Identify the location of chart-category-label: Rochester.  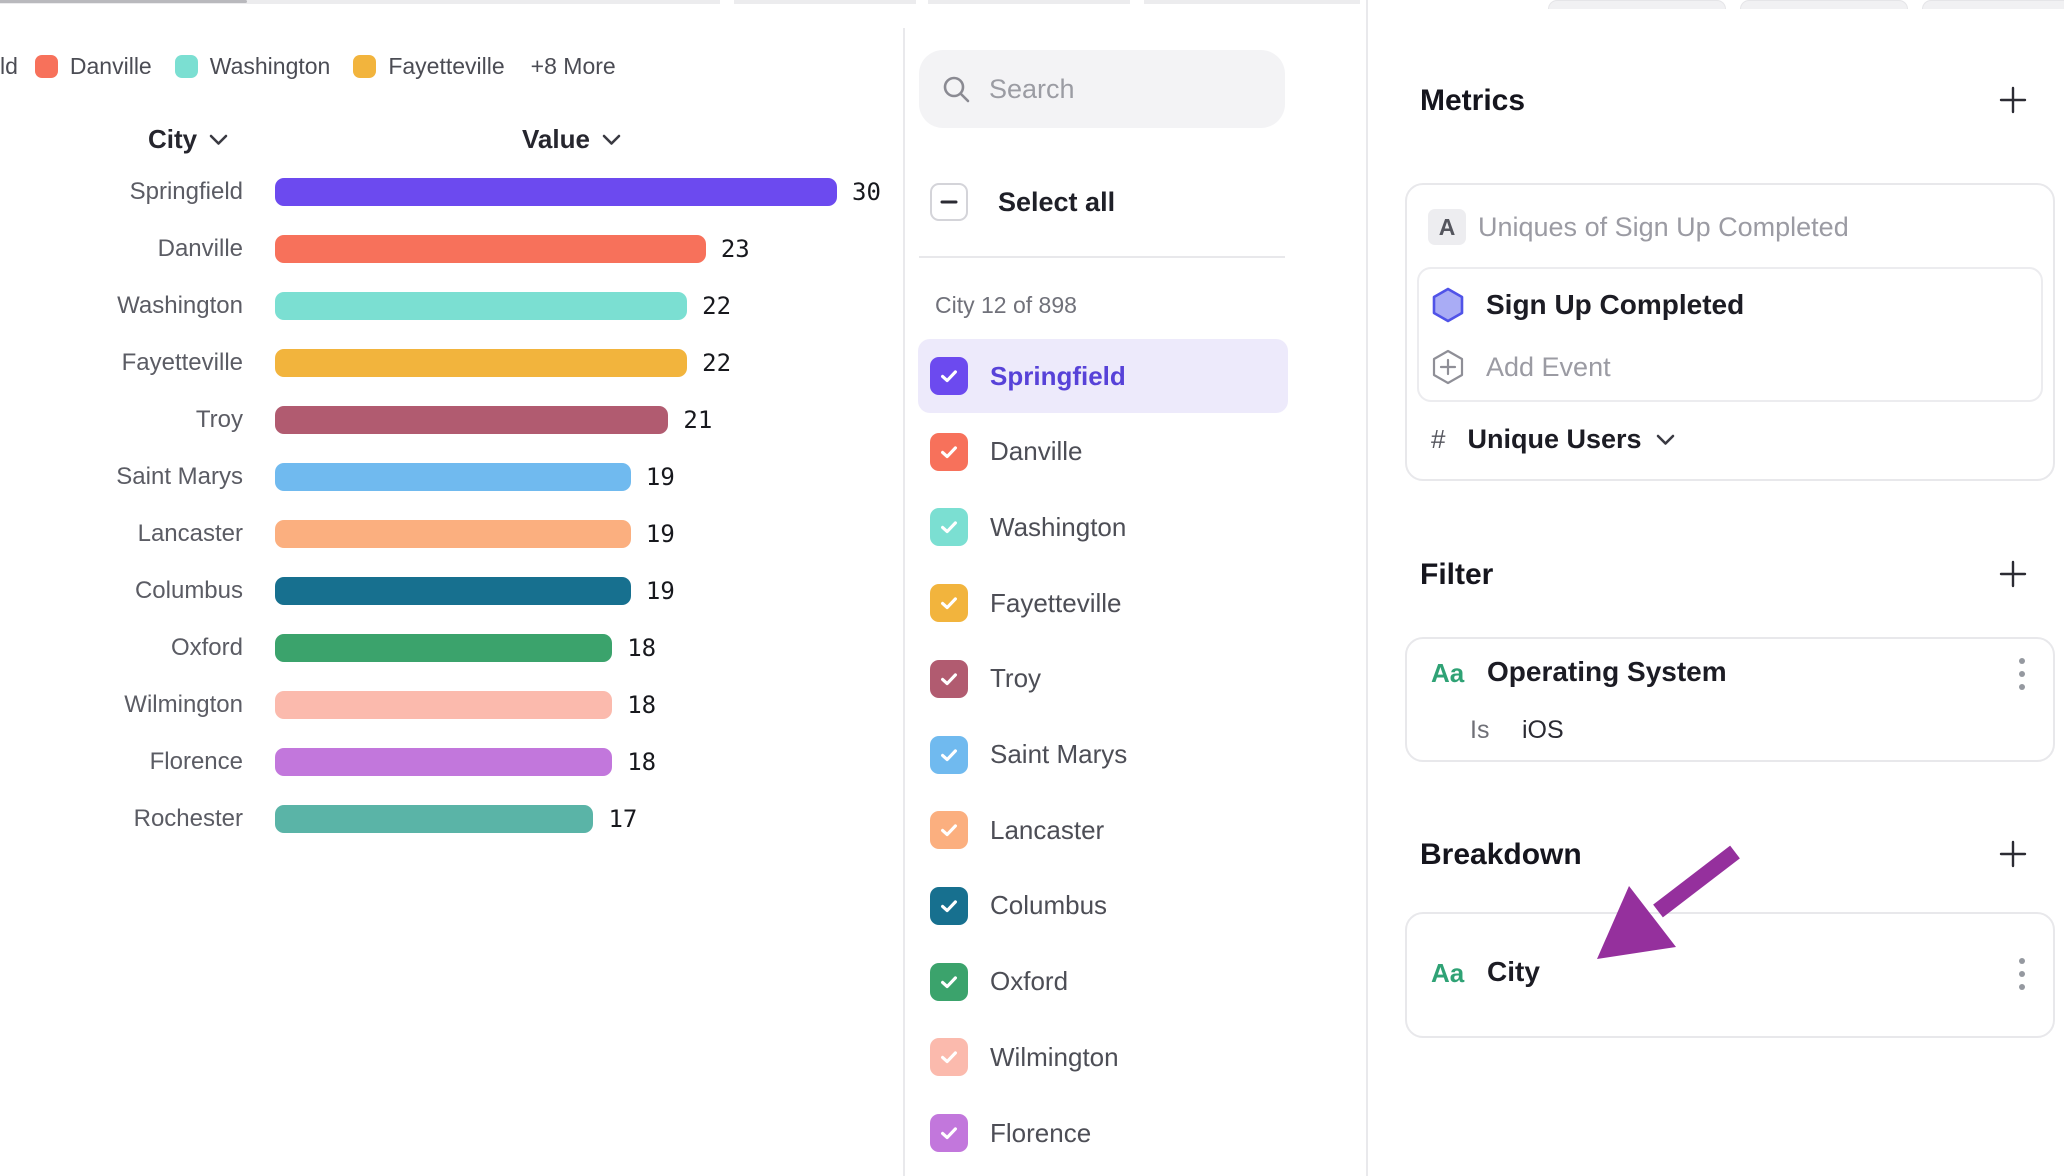
(188, 818).